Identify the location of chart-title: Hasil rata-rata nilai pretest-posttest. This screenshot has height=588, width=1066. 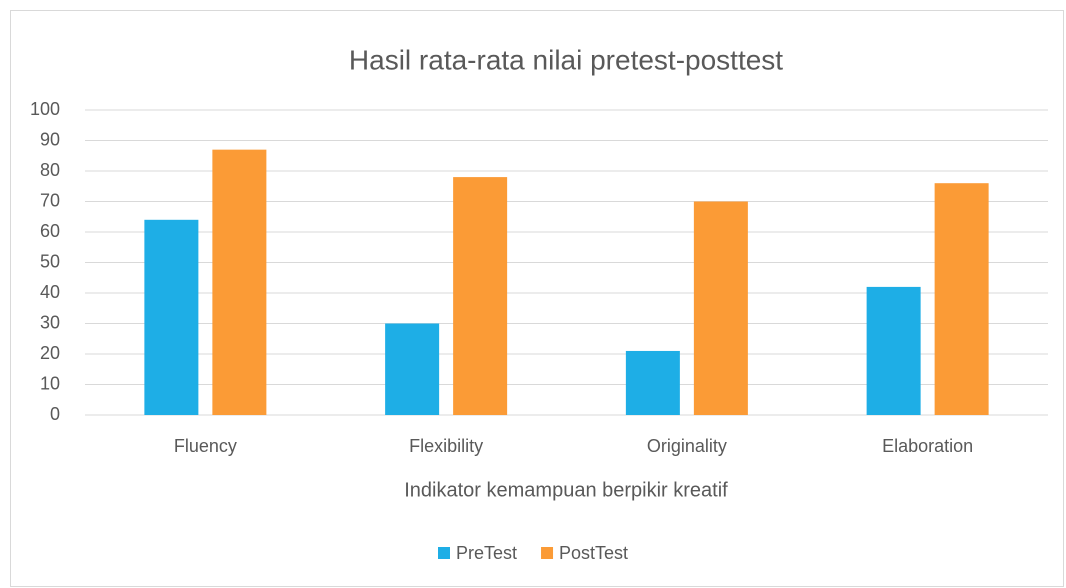
(566, 59).